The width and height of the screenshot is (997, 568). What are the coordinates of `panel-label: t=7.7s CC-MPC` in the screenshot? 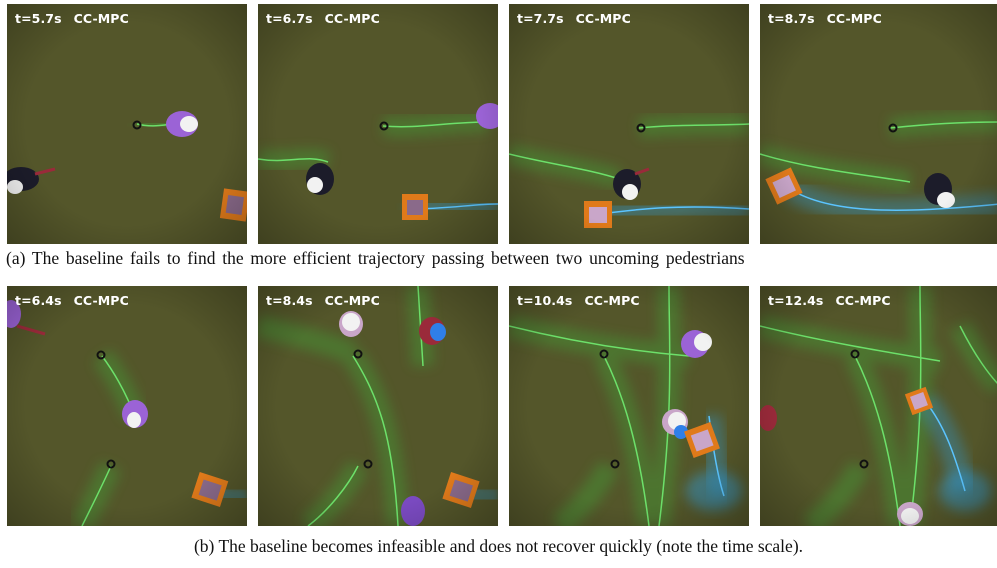 It's located at (574, 18).